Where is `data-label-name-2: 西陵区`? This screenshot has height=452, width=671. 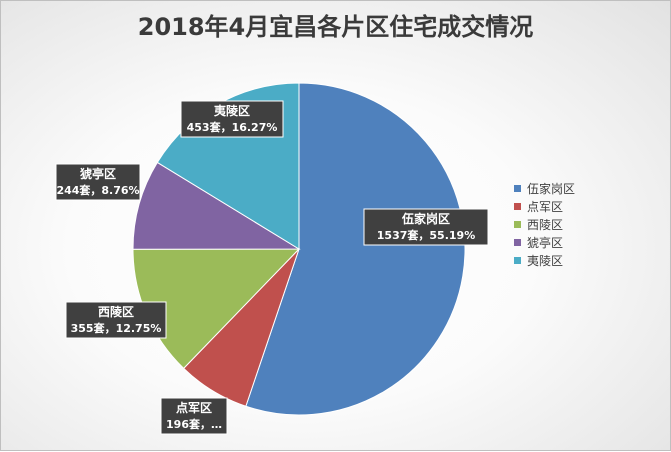 data-label-name-2: 西陵区 is located at coordinates (116, 311).